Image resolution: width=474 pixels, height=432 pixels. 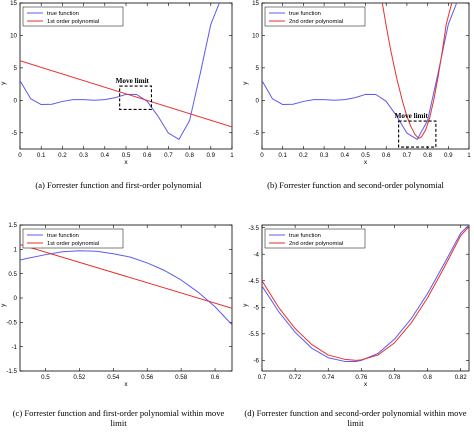 What do you see at coordinates (16, 298) in the screenshot?
I see `y-tick-label-c: 0` at bounding box center [16, 298].